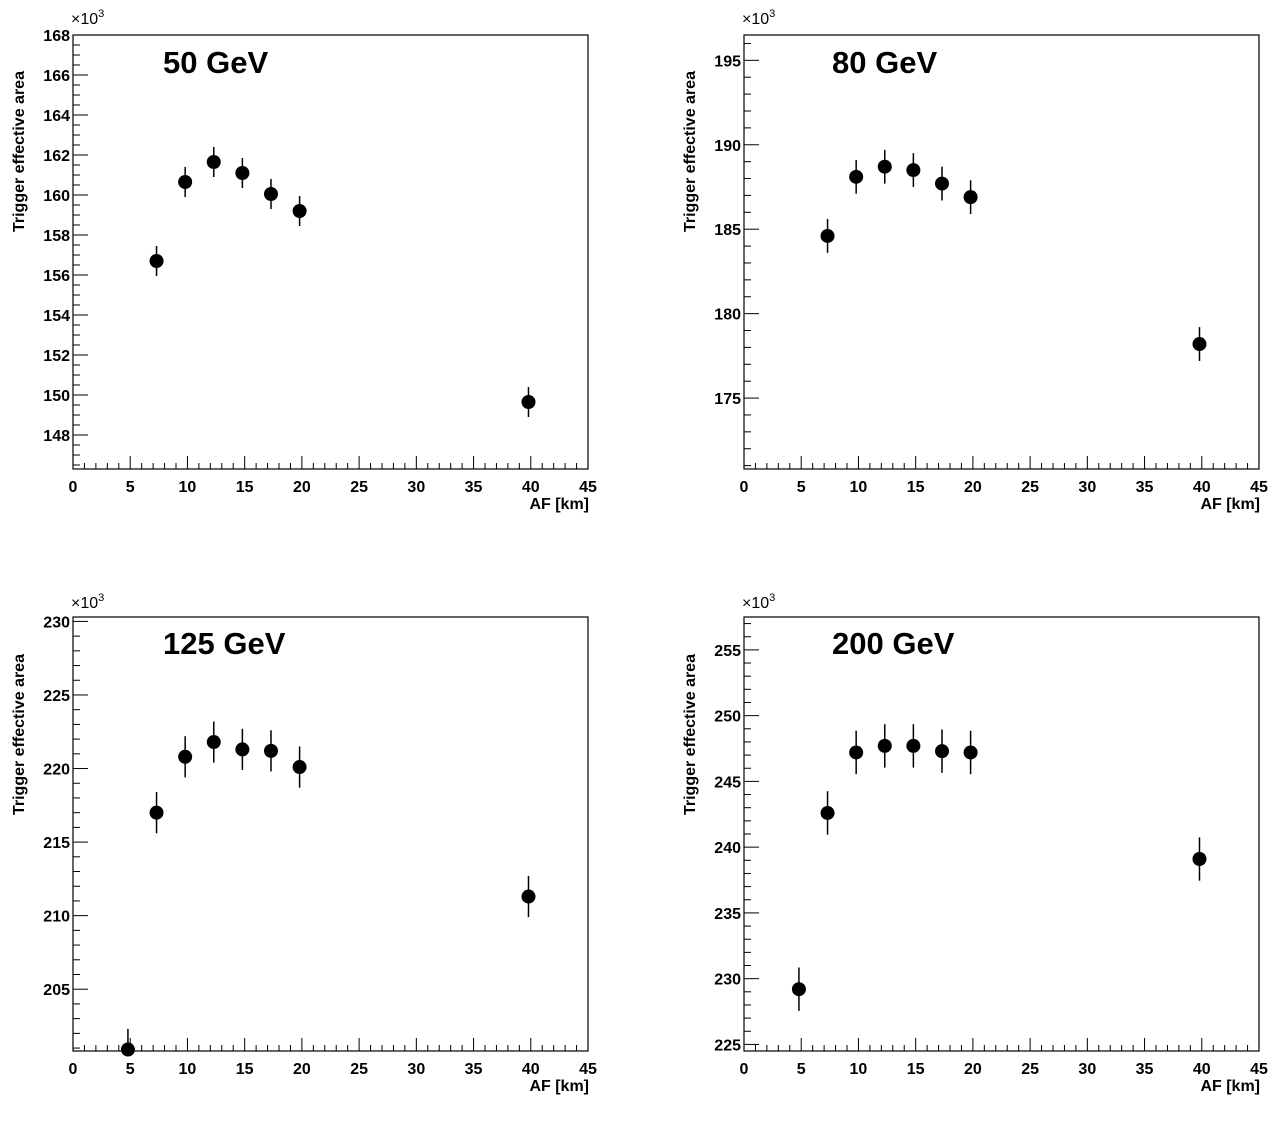  What do you see at coordinates (56, 770) in the screenshot?
I see `y-tick-label: 220` at bounding box center [56, 770].